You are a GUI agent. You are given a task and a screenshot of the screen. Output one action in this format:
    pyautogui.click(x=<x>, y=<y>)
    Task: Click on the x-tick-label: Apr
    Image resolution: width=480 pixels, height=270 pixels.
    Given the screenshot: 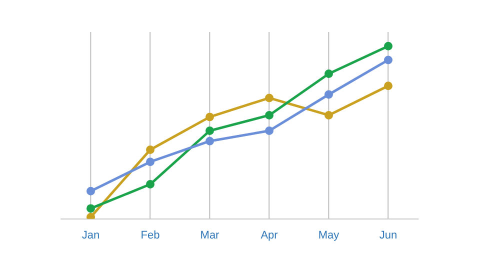 What is the action you would take?
    pyautogui.click(x=269, y=235)
    